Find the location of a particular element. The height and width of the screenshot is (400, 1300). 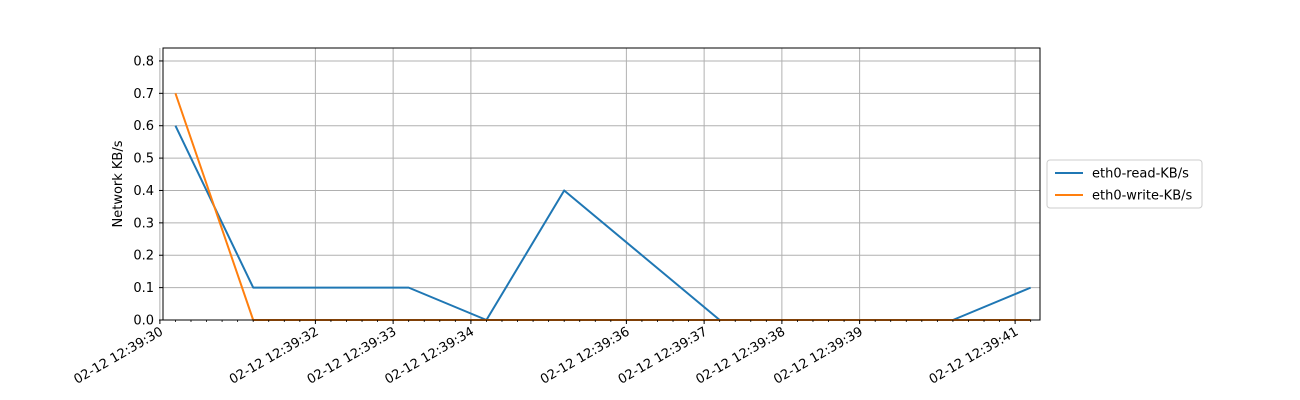

legend-label: eth0-read-KB/s is located at coordinates (1140, 174).